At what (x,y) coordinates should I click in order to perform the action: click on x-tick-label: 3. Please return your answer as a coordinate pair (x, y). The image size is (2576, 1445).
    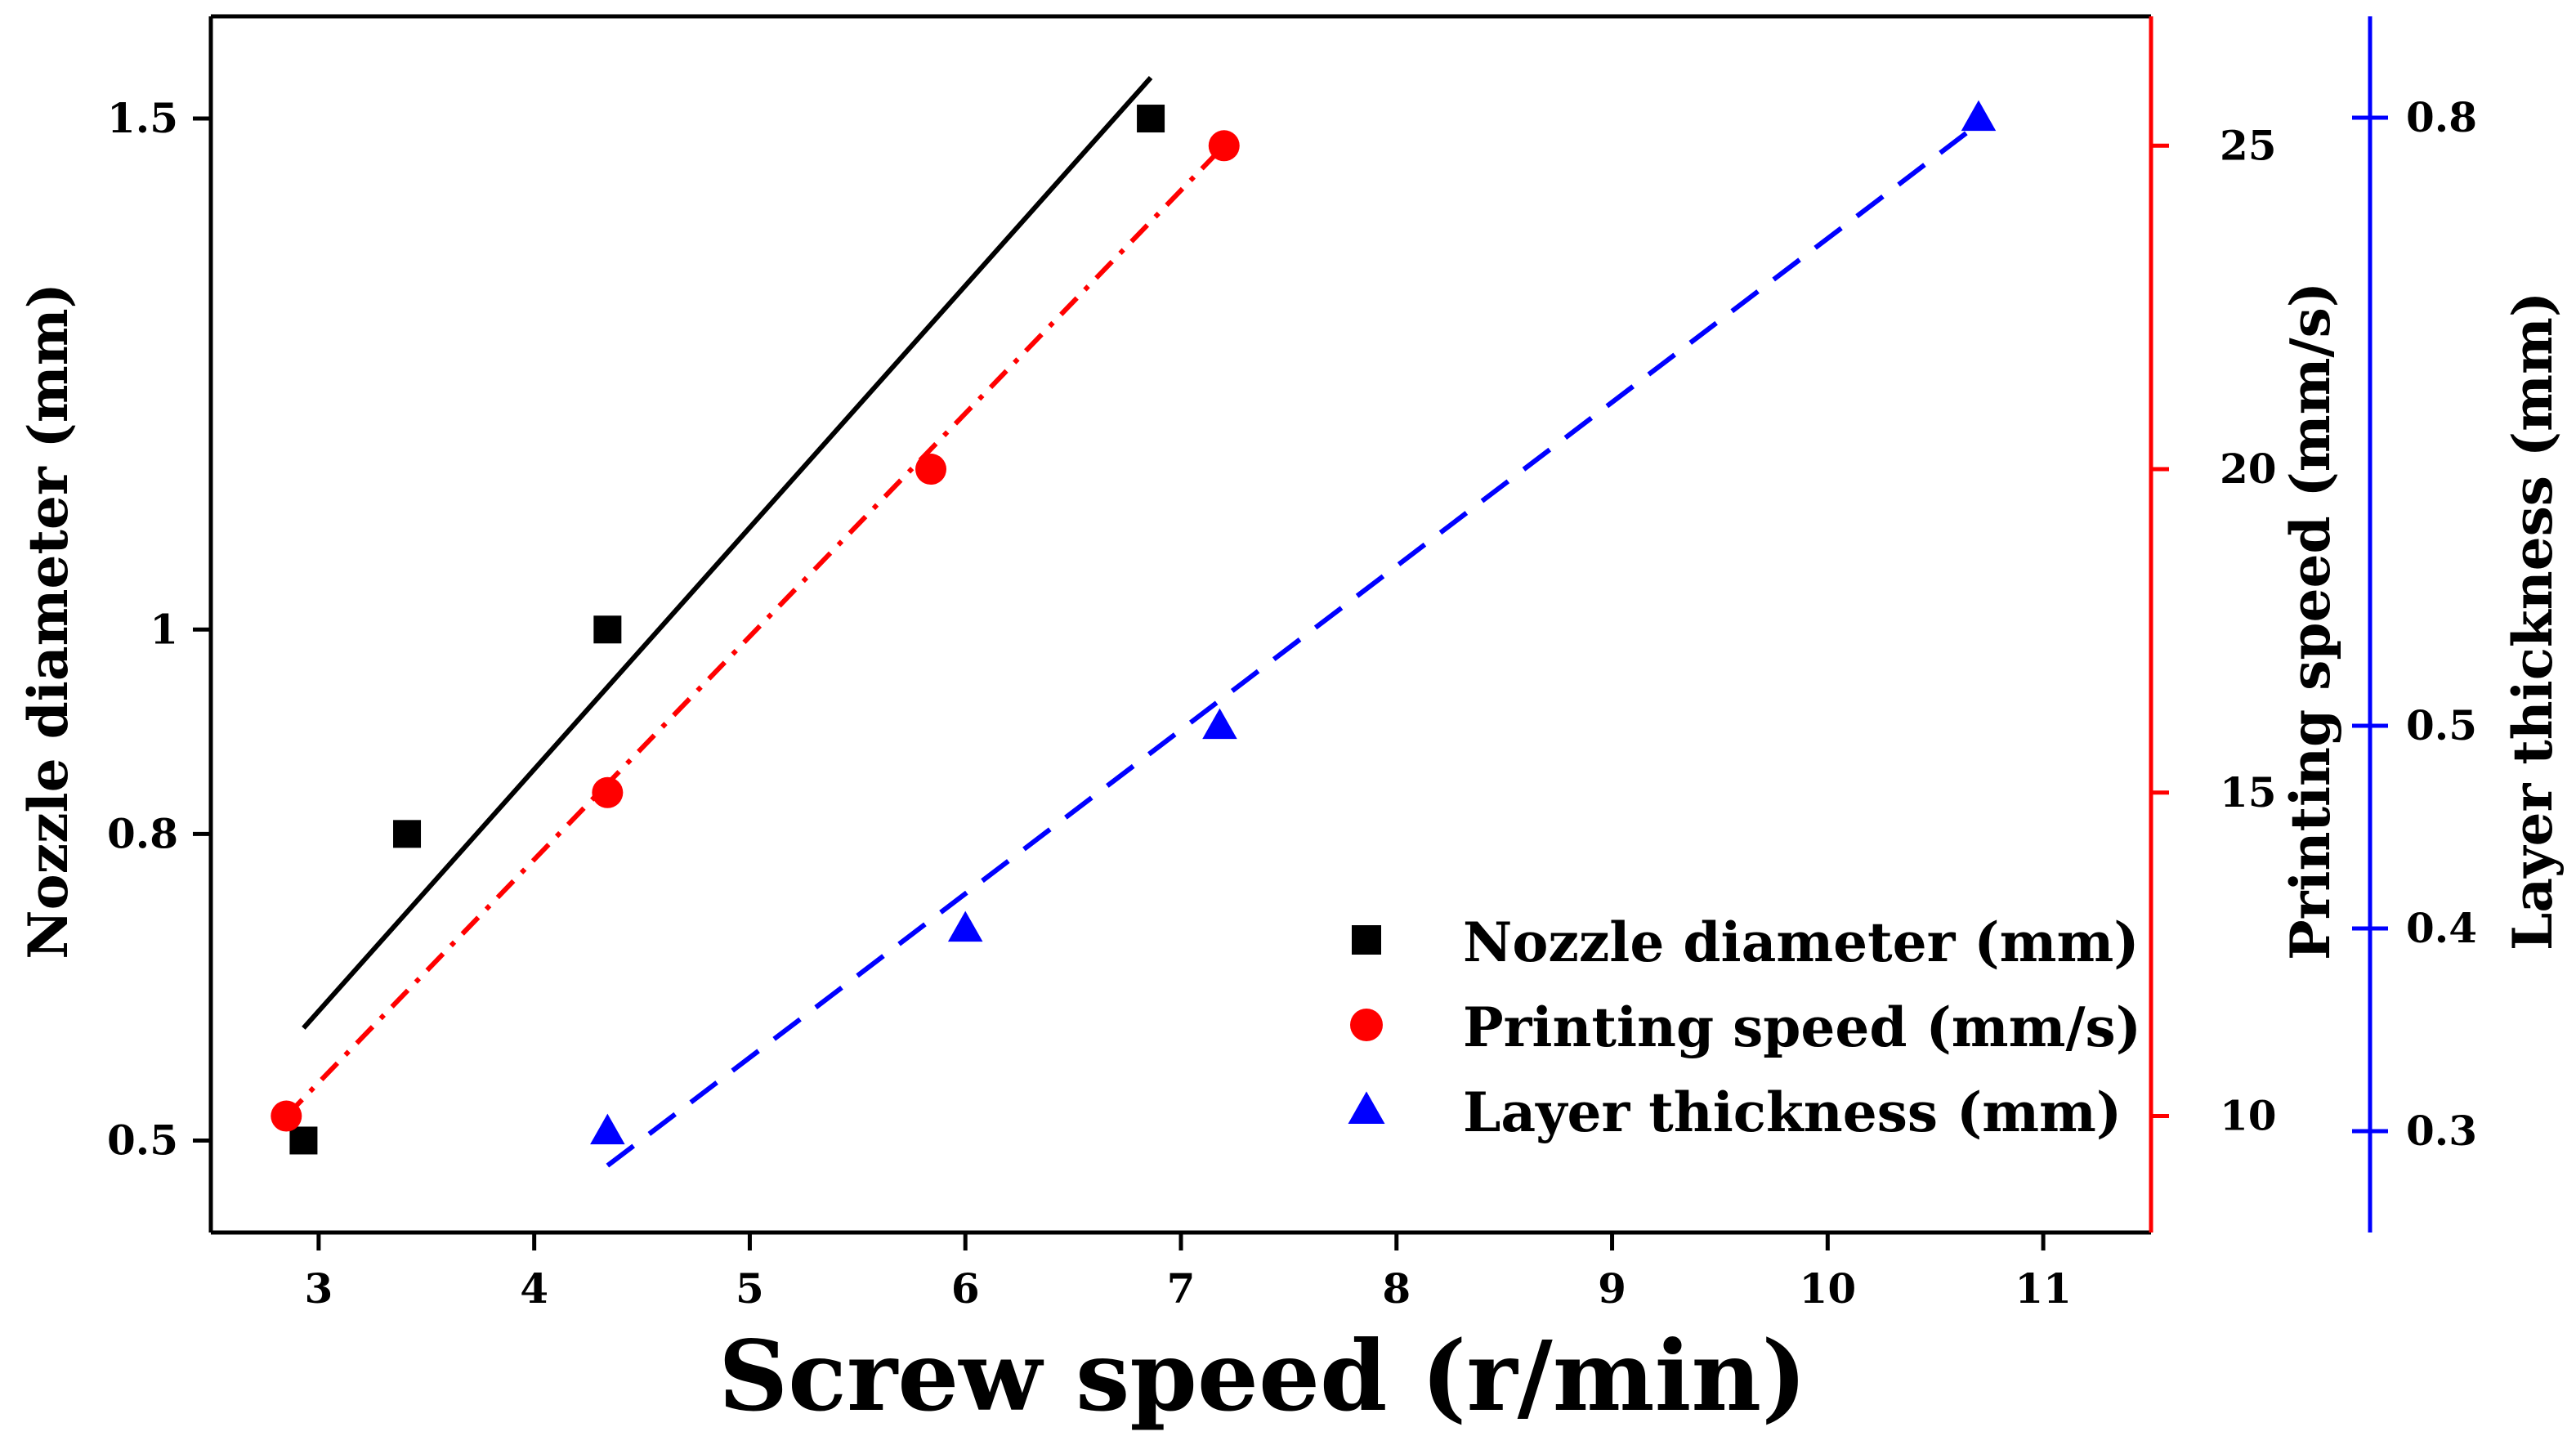
    Looking at the image, I should click on (318, 1289).